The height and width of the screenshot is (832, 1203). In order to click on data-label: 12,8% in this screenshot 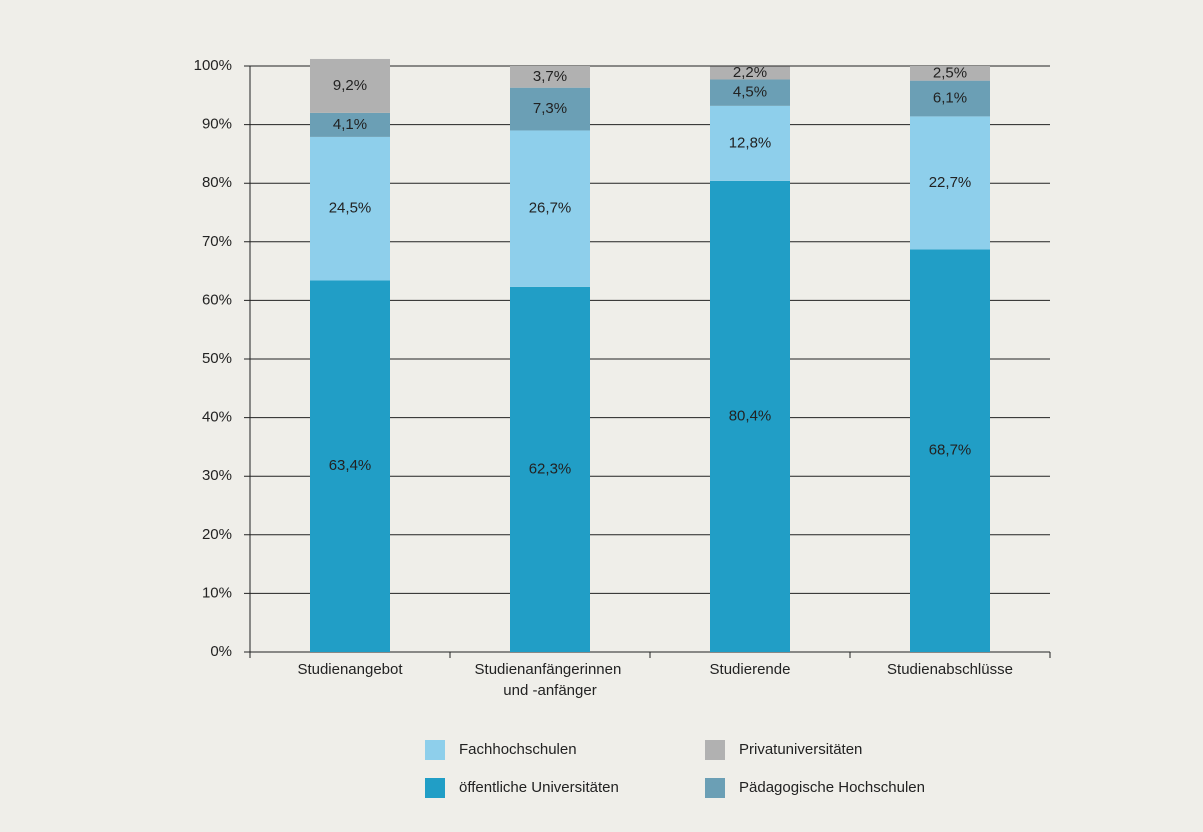, I will do `click(750, 142)`.